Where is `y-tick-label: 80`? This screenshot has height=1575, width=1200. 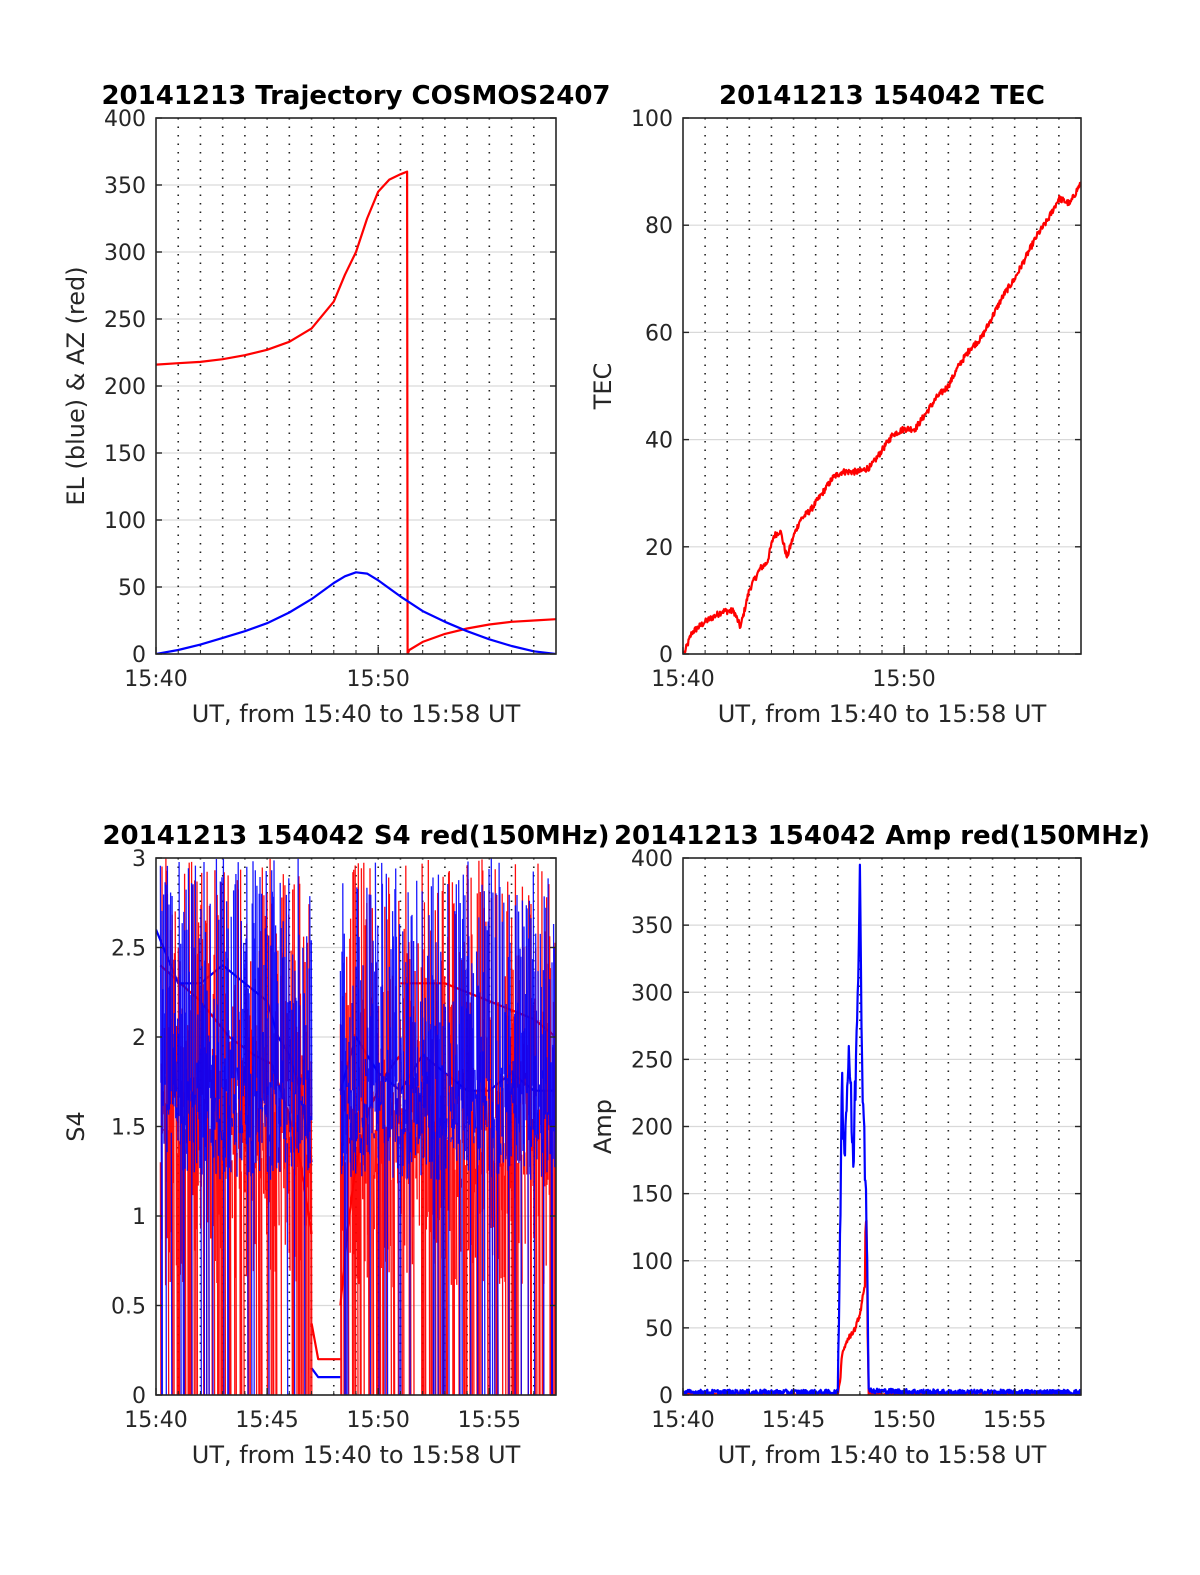
y-tick-label: 80 is located at coordinates (659, 226).